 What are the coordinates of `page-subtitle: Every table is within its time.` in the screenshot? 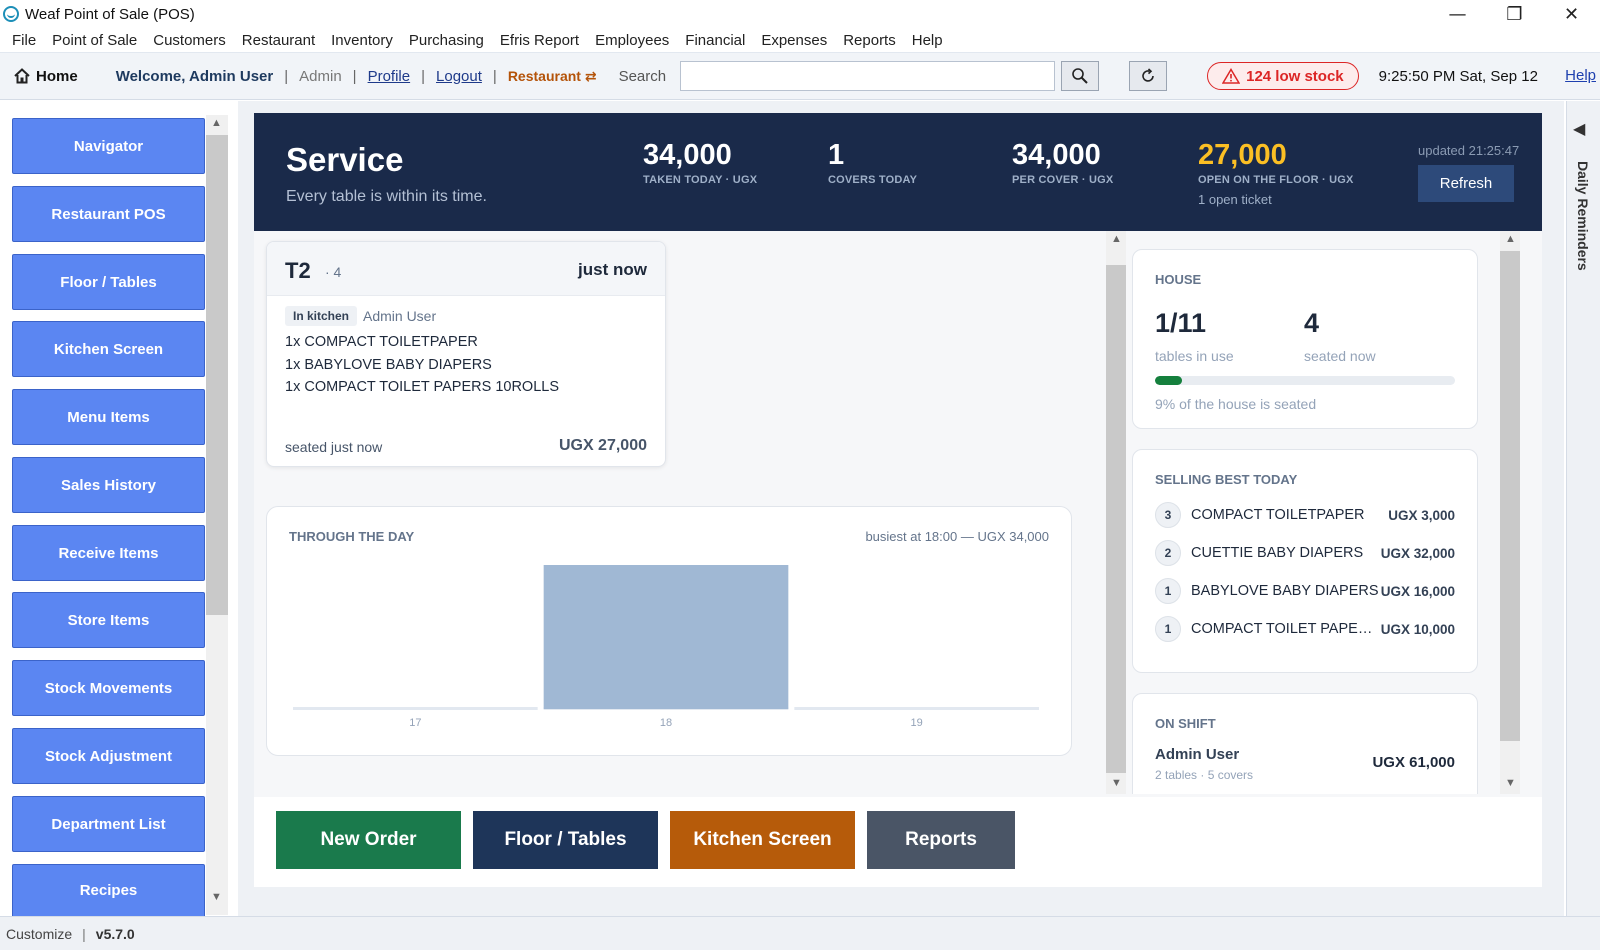 It's located at (386, 196).